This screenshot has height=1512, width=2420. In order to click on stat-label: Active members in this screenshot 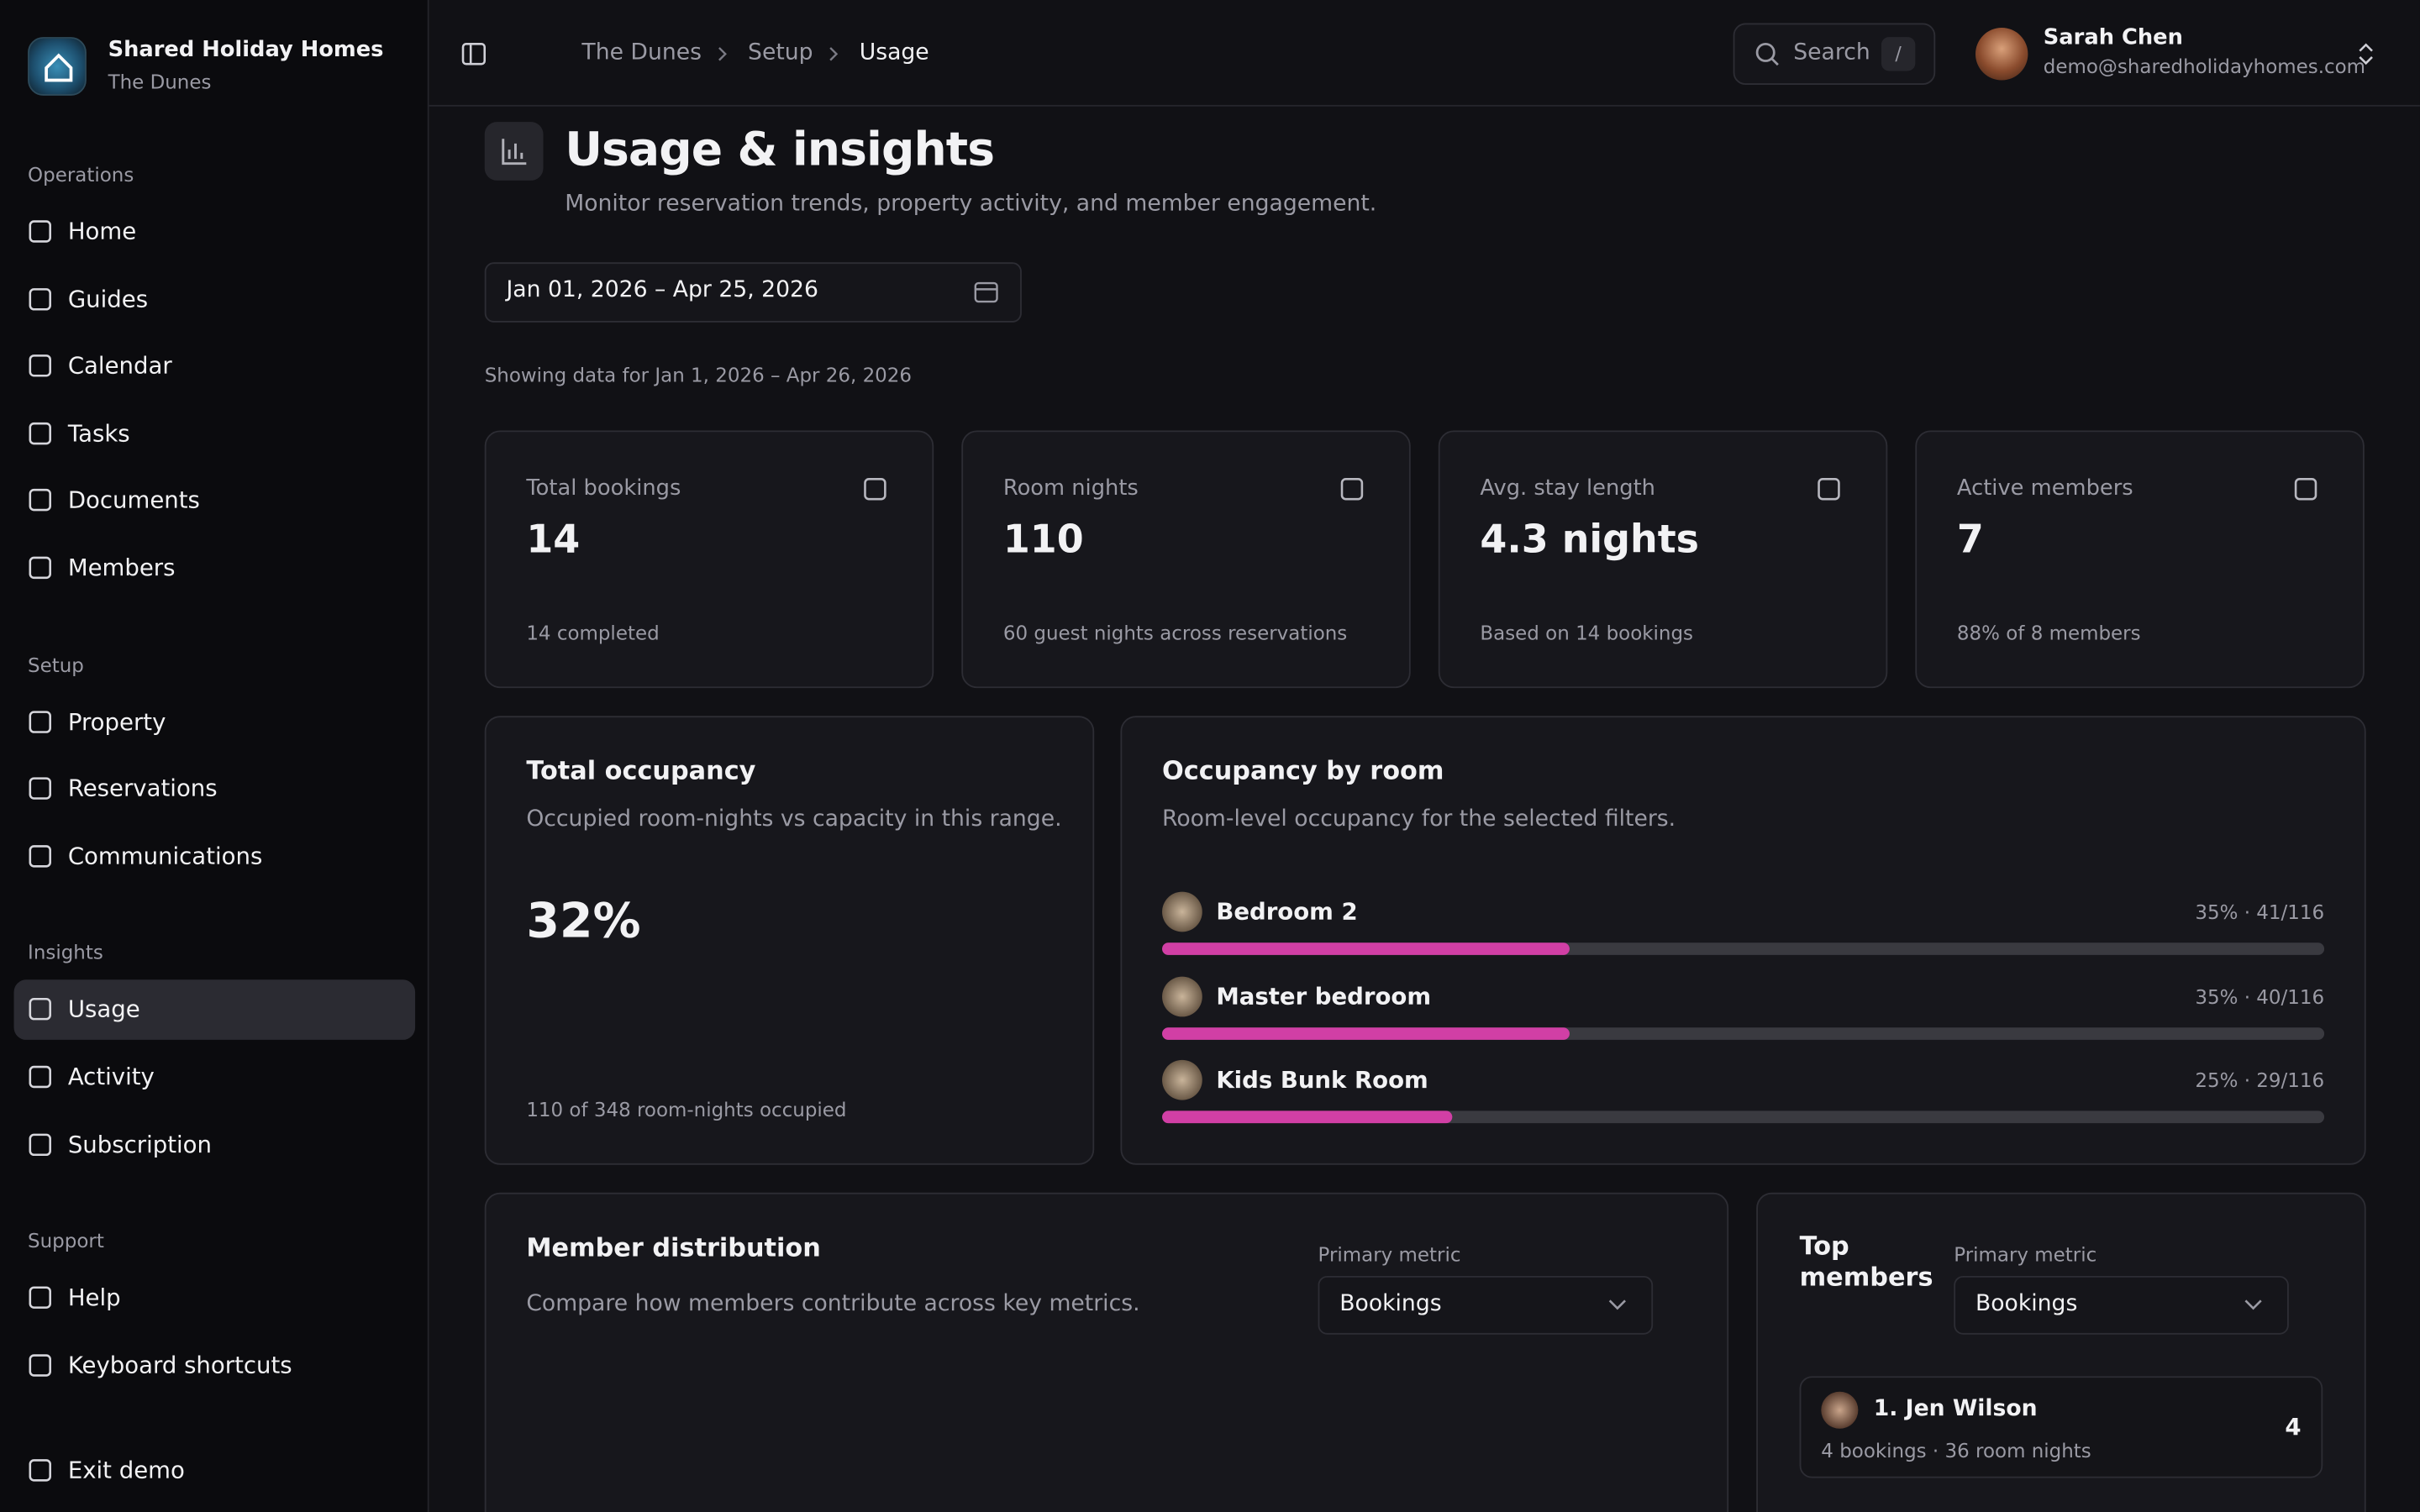, I will do `click(2044, 488)`.